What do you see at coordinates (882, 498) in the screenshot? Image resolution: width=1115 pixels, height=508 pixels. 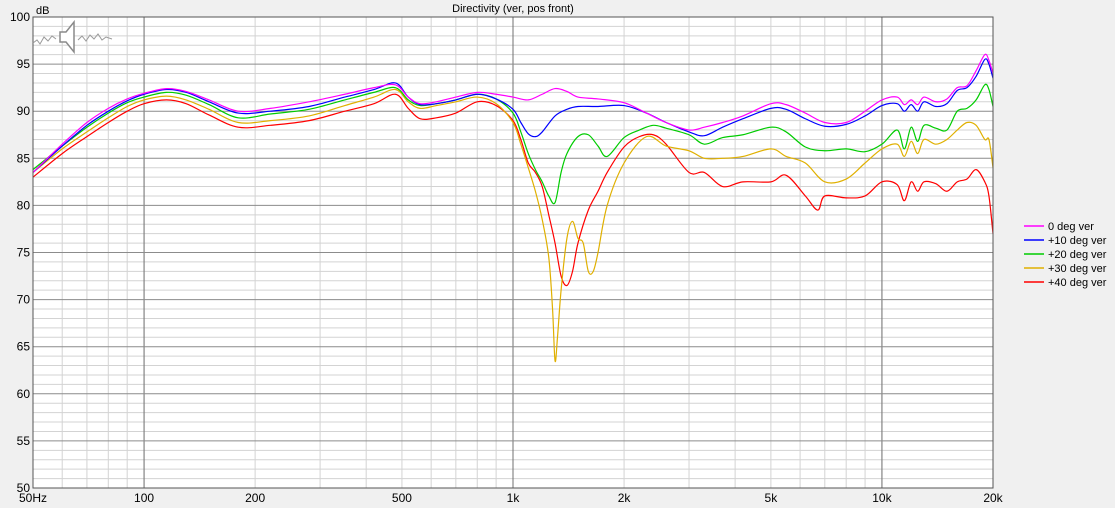 I see `x-tick-label: 10k` at bounding box center [882, 498].